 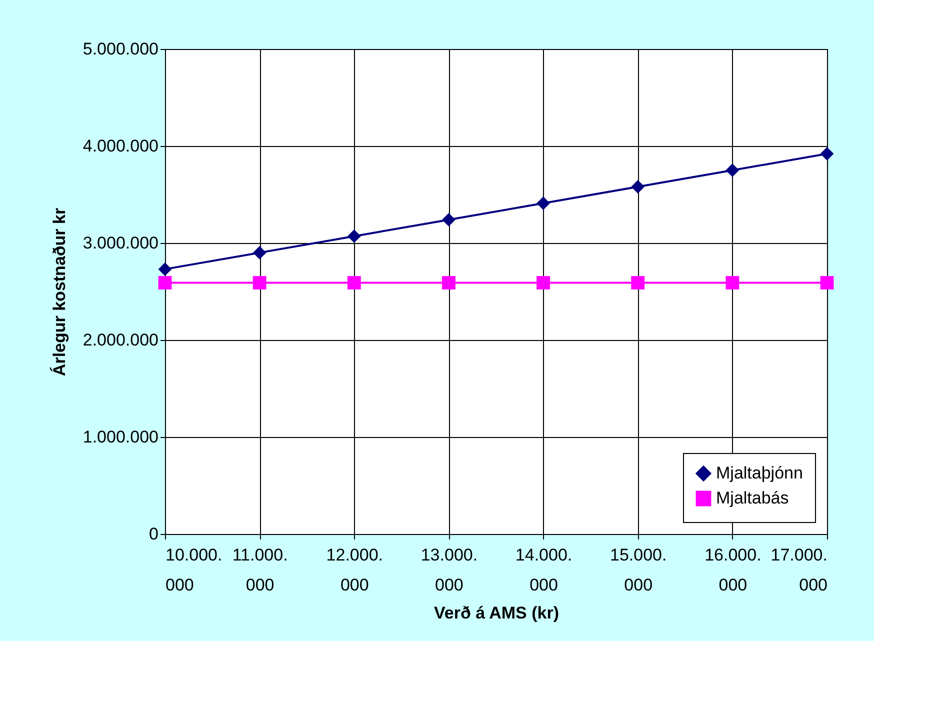 I want to click on x-tick-label: 11.000.000, so click(x=260, y=570).